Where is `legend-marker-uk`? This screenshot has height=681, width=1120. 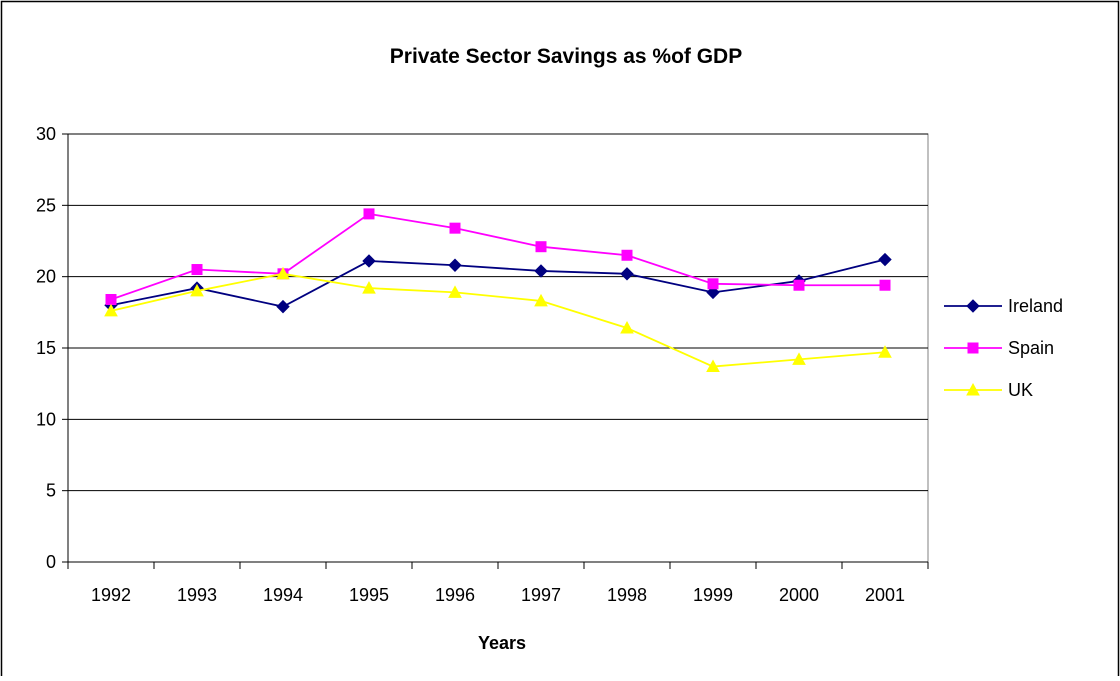 legend-marker-uk is located at coordinates (973, 389).